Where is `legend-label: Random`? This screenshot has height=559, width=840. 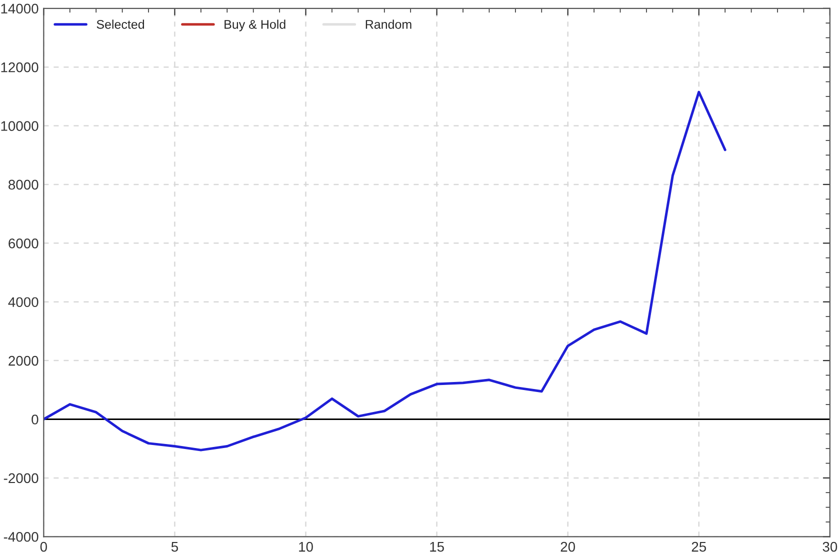
legend-label: Random is located at coordinates (389, 24).